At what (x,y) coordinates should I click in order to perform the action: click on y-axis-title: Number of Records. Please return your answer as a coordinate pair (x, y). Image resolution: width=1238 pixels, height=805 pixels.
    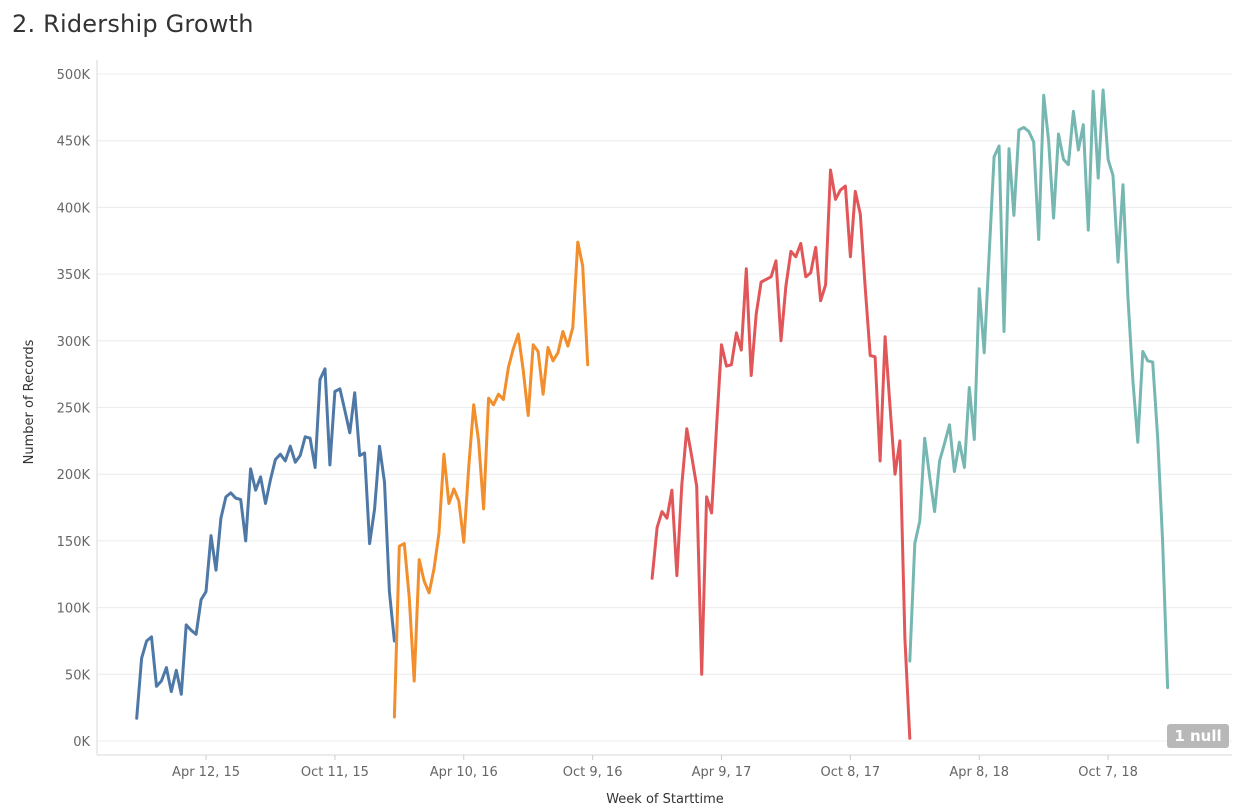
    Looking at the image, I should click on (29, 401).